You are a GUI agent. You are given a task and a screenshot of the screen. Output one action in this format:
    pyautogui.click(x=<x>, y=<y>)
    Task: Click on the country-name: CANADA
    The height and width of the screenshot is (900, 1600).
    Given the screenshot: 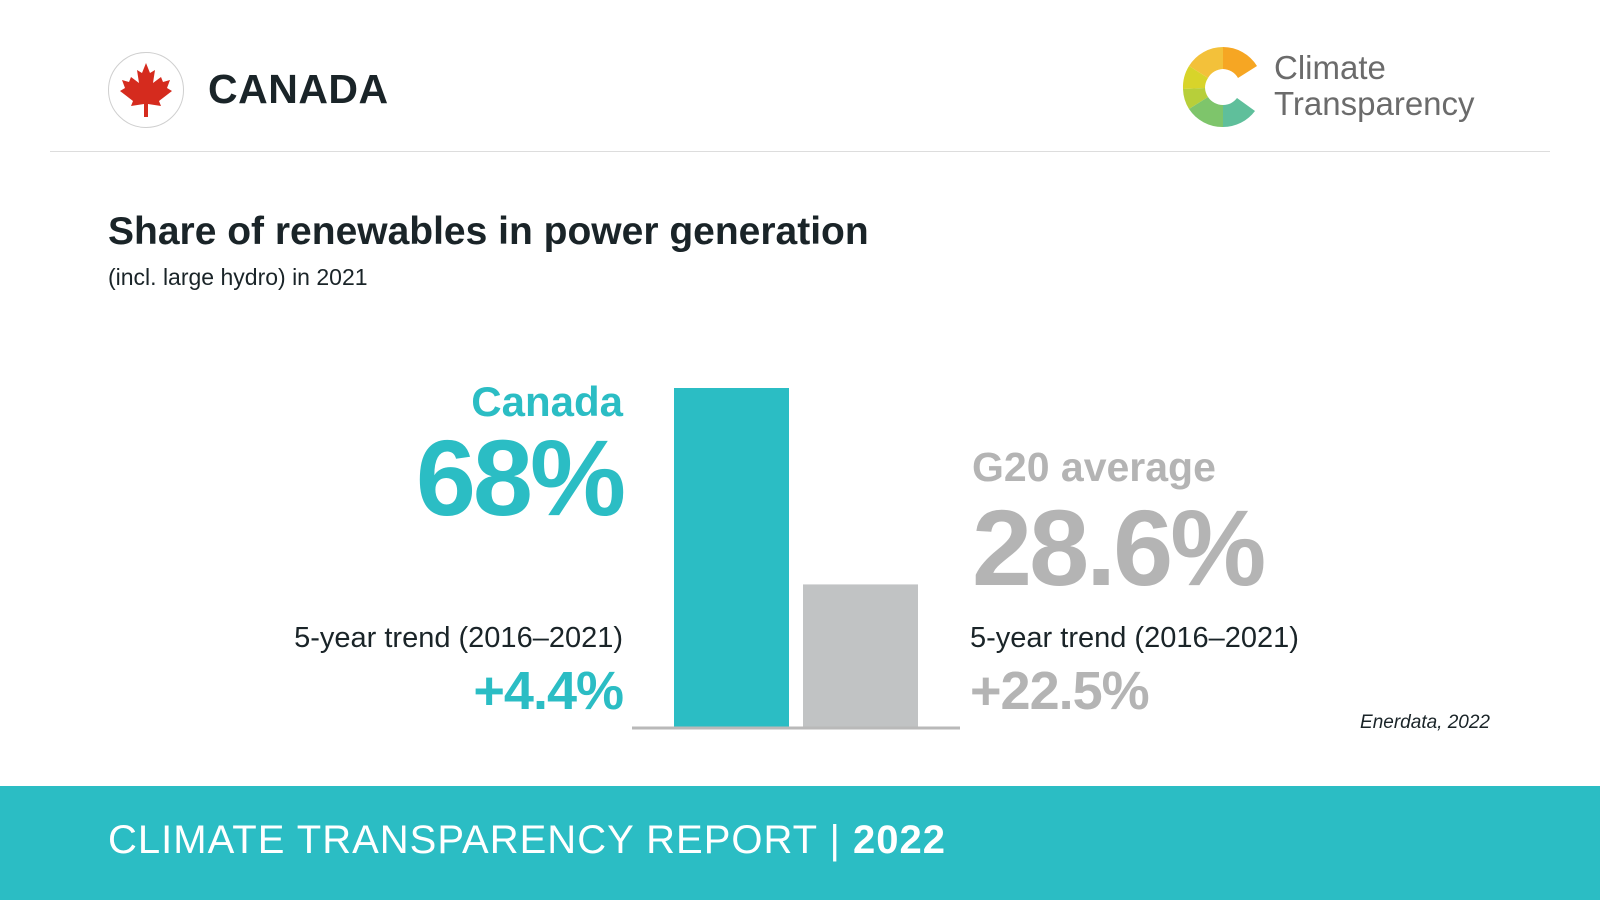 What is the action you would take?
    pyautogui.click(x=298, y=89)
    